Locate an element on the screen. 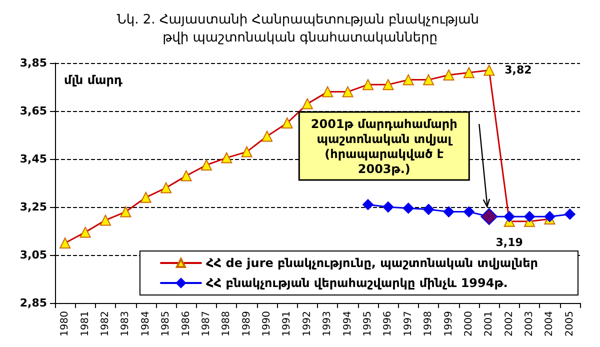 The width and height of the screenshot is (600, 347). x-tick-label: 1984 is located at coordinates (146, 323).